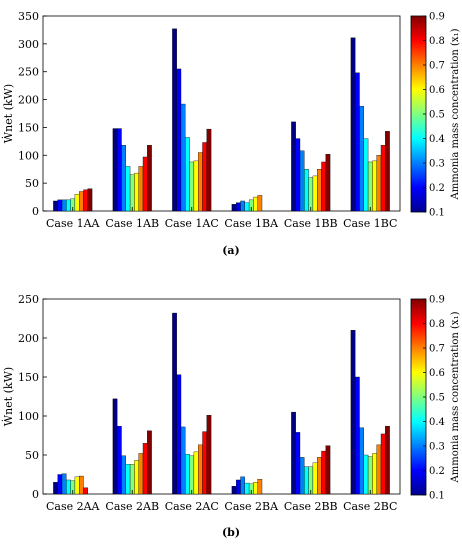 This screenshot has width=462, height=550. What do you see at coordinates (73, 506) in the screenshot?
I see `x-tick-label: Case 2AA` at bounding box center [73, 506].